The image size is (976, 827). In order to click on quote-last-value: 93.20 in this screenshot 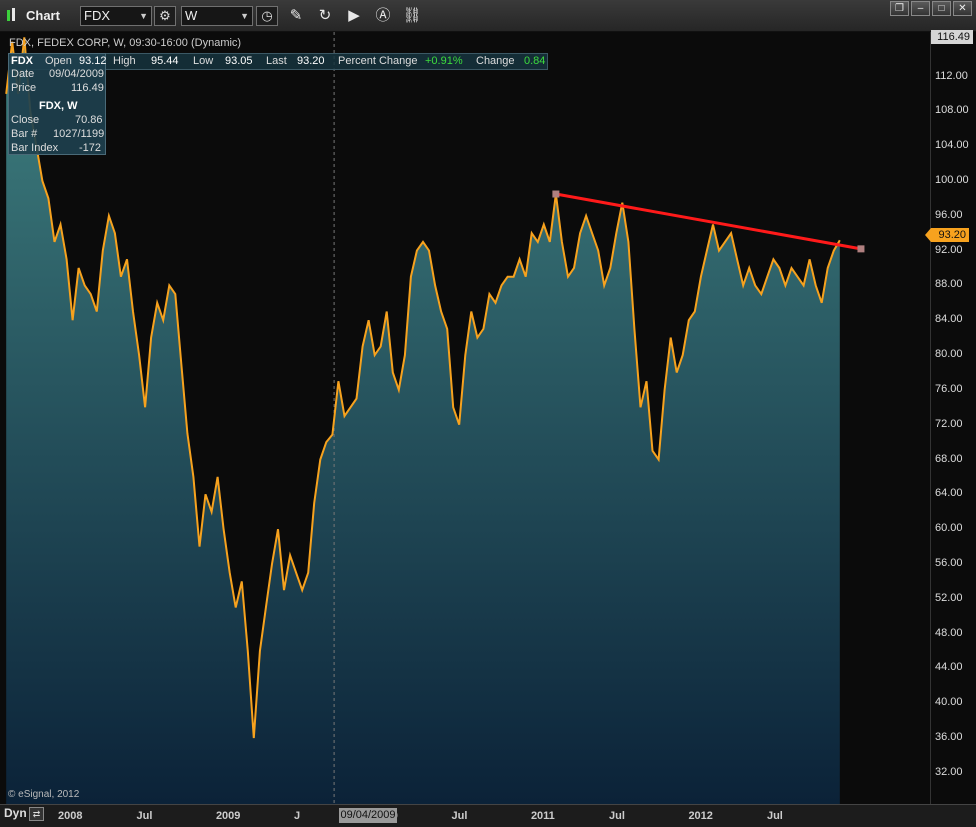, I will do `click(311, 61)`.